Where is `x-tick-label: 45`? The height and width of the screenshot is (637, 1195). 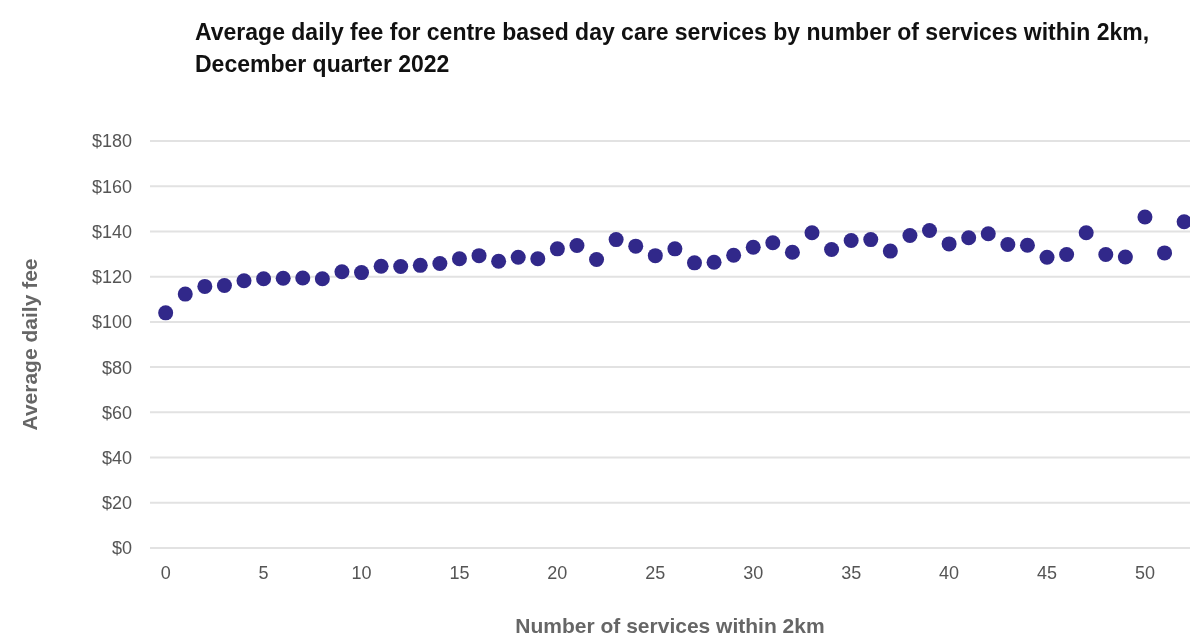
x-tick-label: 45 is located at coordinates (1047, 572).